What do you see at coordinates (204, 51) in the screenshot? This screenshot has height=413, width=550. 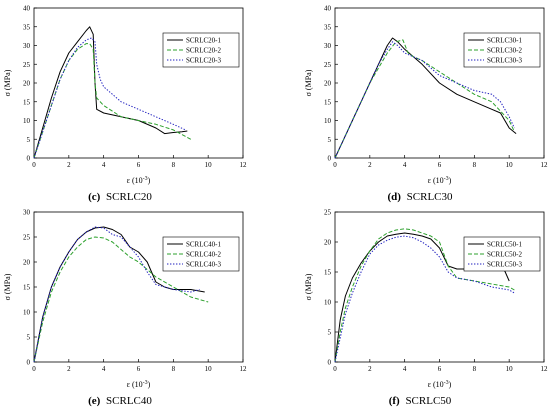 I see `legend-label-SCRLC20-2: SCRLC20-2` at bounding box center [204, 51].